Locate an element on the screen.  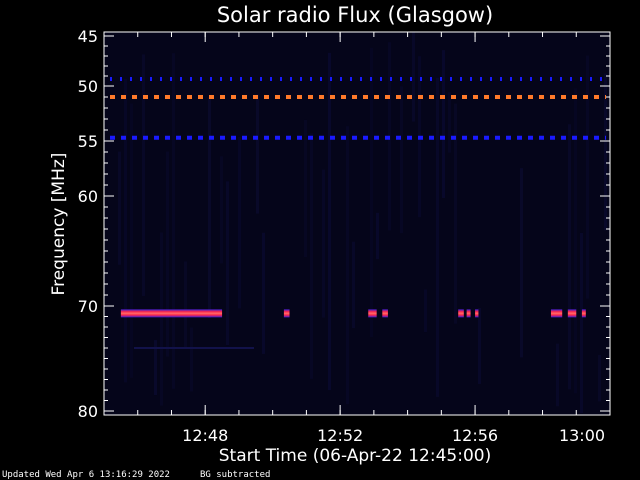
bg-subtracted-note: BG subtracted is located at coordinates (235, 475).